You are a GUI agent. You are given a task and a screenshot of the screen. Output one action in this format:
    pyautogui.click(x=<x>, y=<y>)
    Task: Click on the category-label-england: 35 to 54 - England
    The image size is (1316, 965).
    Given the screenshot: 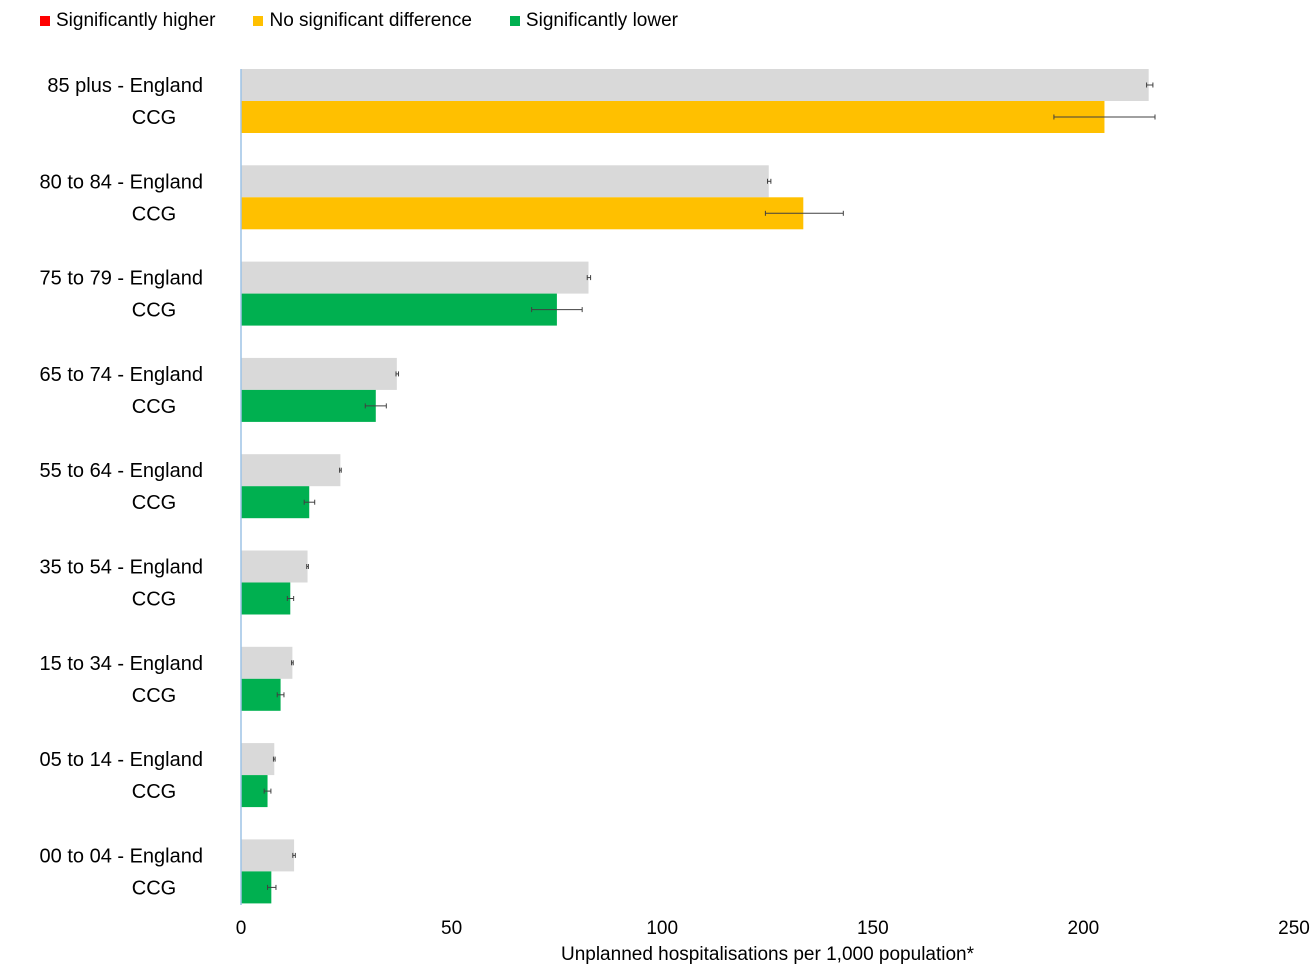 What is the action you would take?
    pyautogui.click(x=121, y=568)
    